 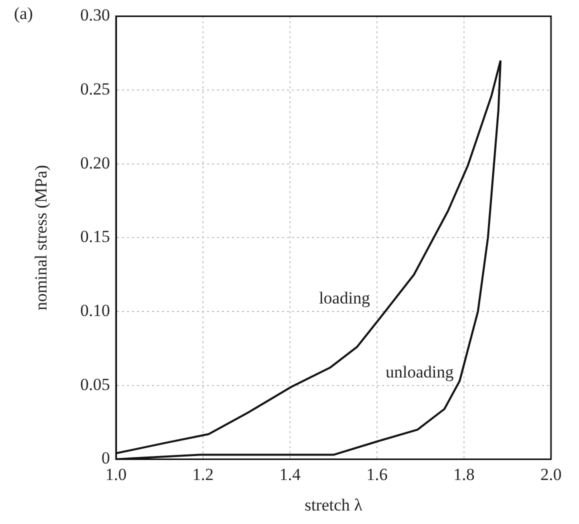 What do you see at coordinates (203, 474) in the screenshot?
I see `x-tick-label: 1.2` at bounding box center [203, 474].